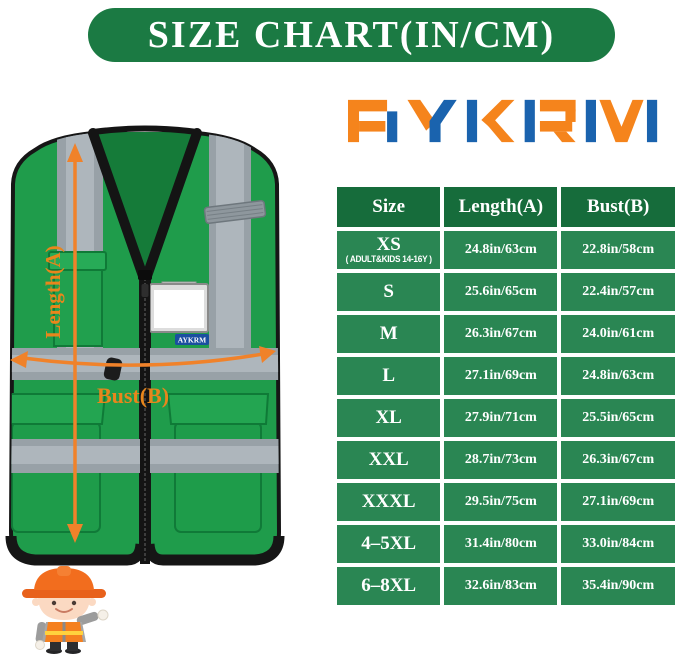  I want to click on chest-mesh-strip, so click(235, 212).